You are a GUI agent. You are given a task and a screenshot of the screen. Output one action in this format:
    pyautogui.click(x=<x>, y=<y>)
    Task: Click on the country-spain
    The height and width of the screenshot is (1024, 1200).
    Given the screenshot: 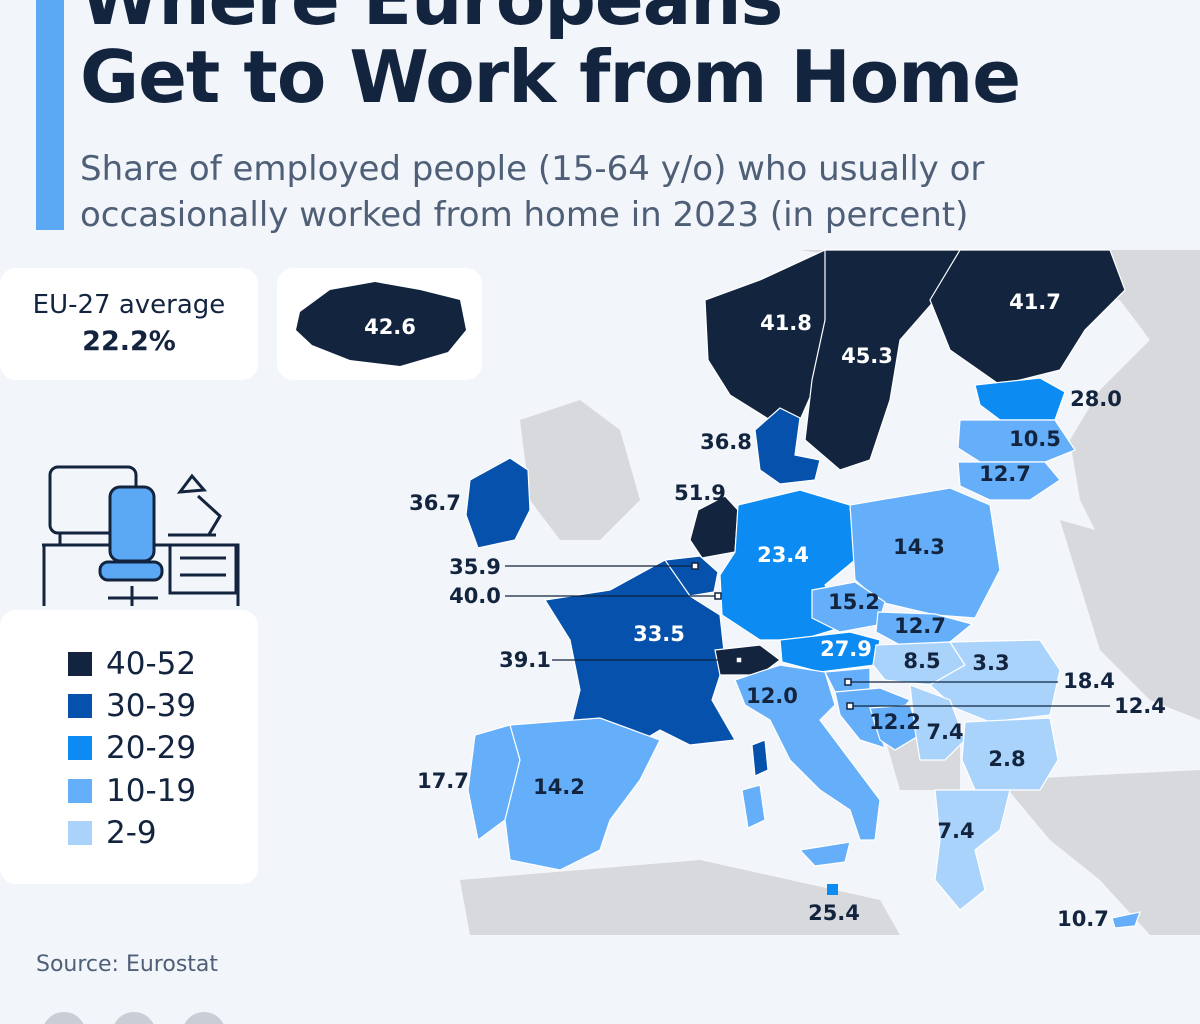 What is the action you would take?
    pyautogui.click(x=582, y=794)
    